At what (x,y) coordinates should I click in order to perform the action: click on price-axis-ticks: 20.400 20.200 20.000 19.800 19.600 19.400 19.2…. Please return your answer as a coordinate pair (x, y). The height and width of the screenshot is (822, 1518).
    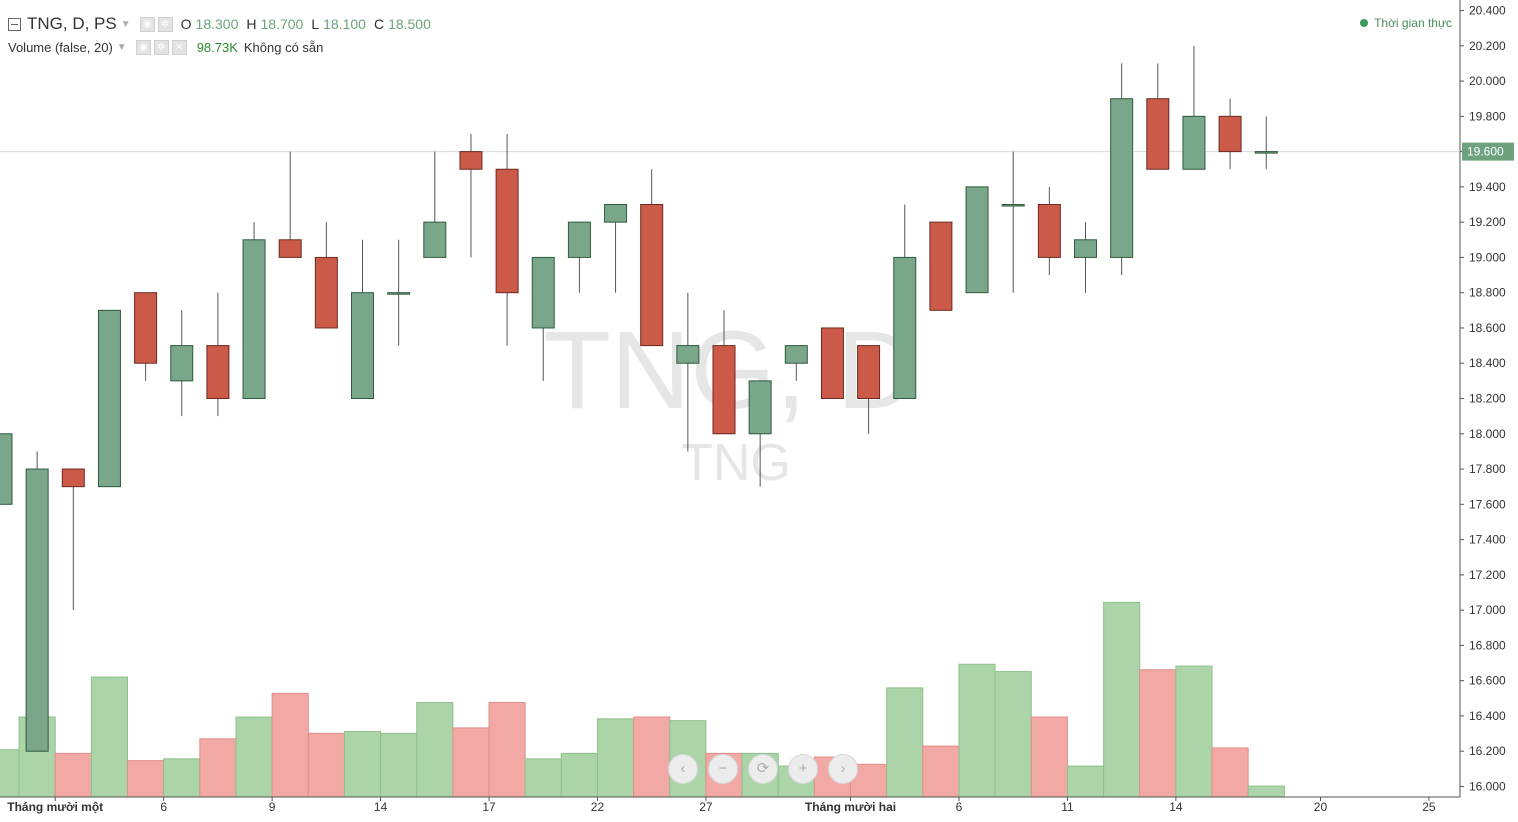
    Looking at the image, I should click on (1483, 398).